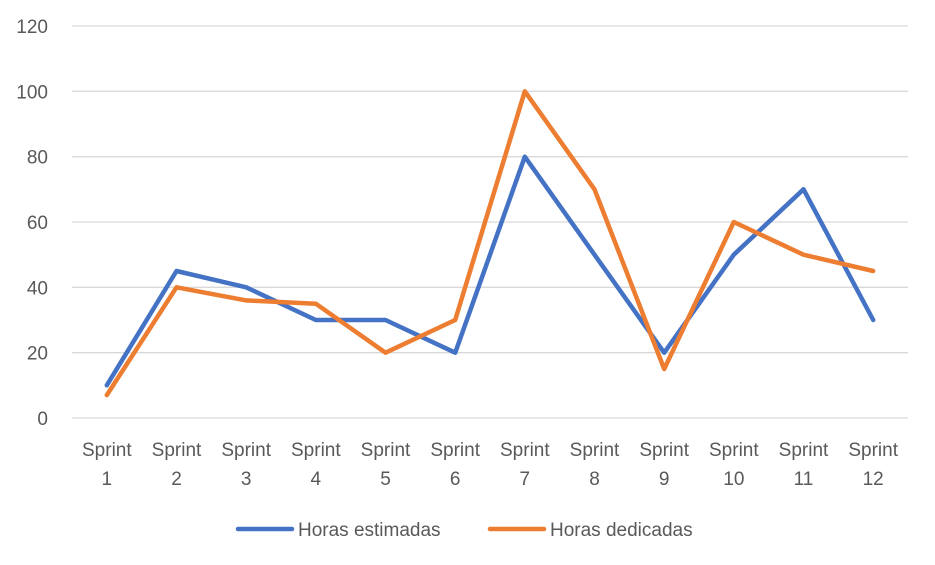 Image resolution: width=935 pixels, height=565 pixels. I want to click on y-tick-label: 100, so click(32, 92).